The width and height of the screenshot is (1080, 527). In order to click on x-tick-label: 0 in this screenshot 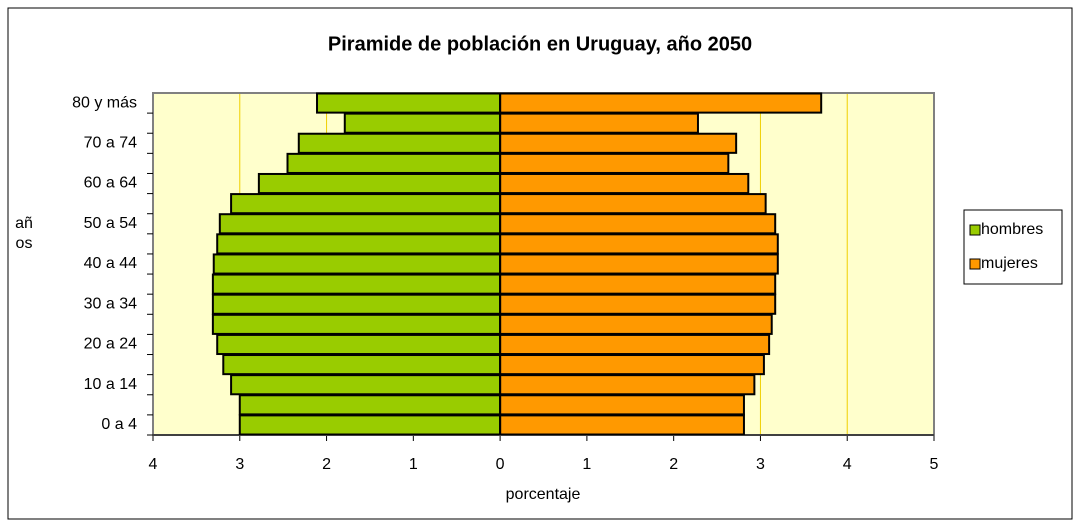, I will do `click(500, 464)`.